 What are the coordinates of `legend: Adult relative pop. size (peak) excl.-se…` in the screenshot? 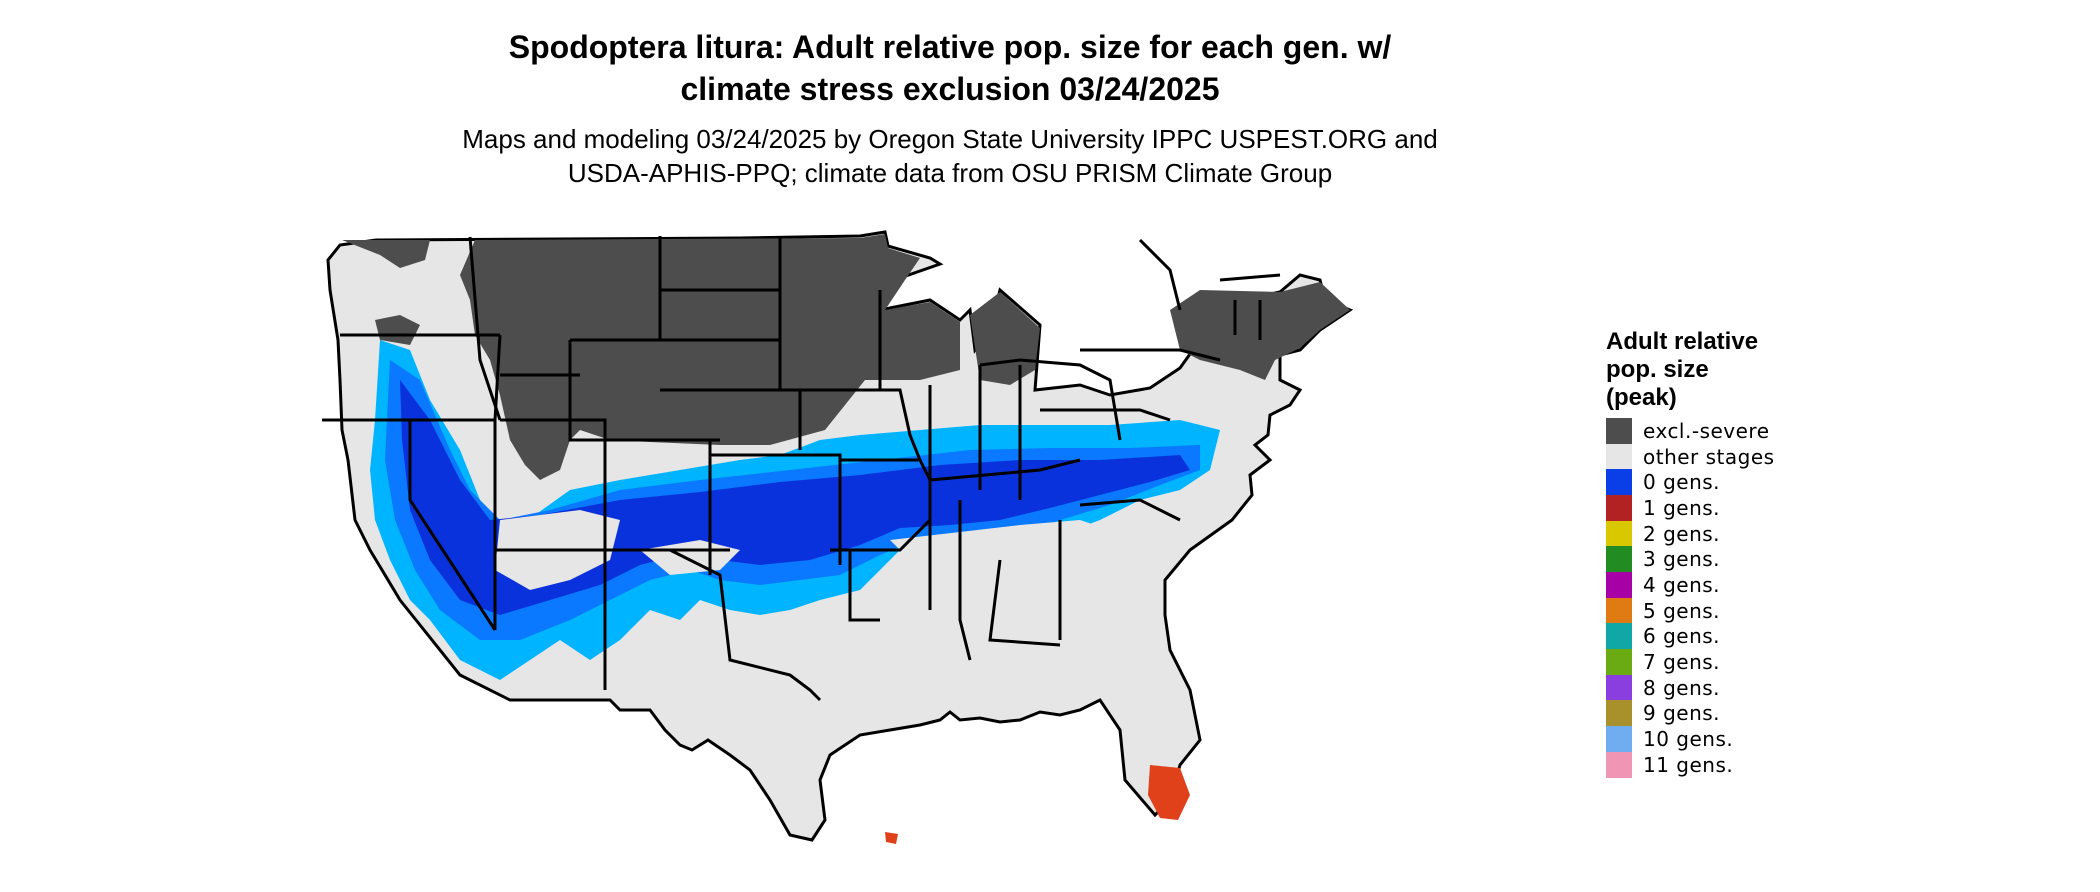 It's located at (1756, 553).